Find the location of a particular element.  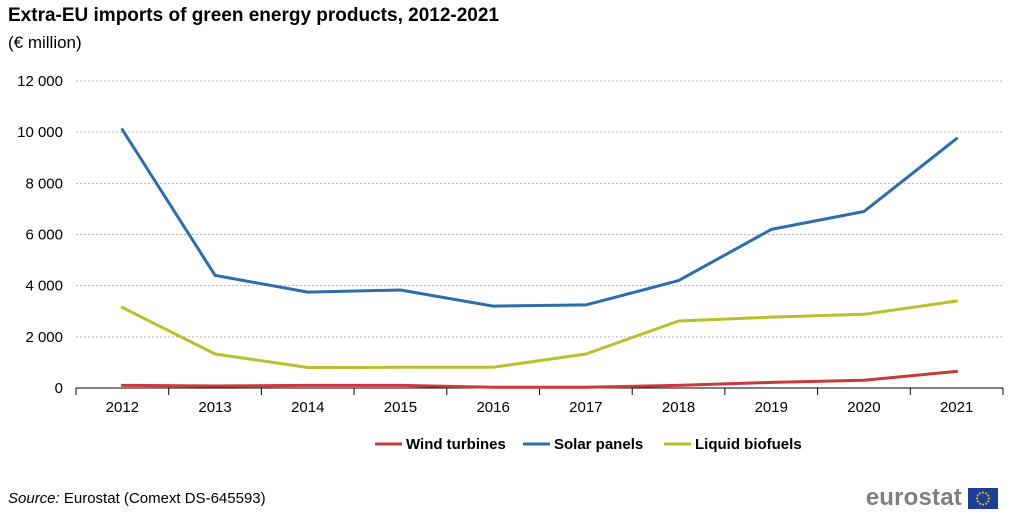

x-tick-label: 2020 is located at coordinates (863, 407).